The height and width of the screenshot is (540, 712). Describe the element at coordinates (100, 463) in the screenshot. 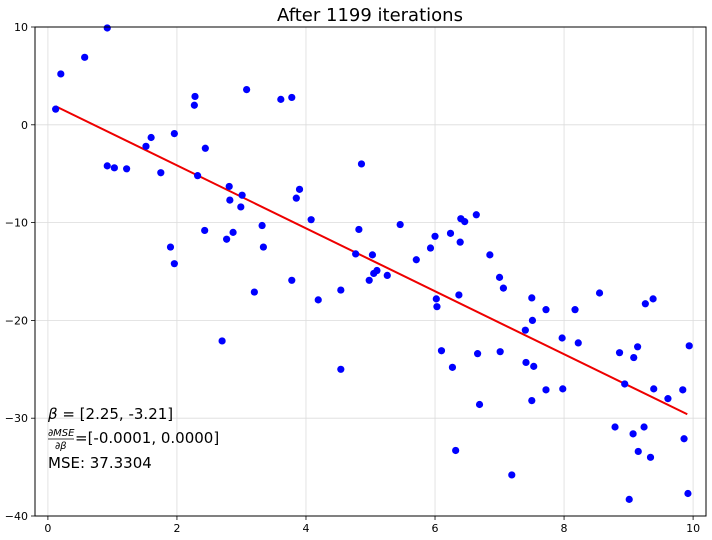

I see `mse-annotation: MSE: 37.3304` at that location.